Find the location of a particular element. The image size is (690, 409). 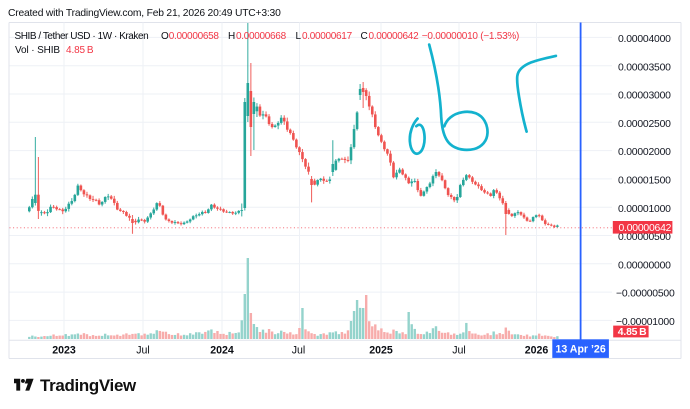

svg-text: 2025 is located at coordinates (381, 350).